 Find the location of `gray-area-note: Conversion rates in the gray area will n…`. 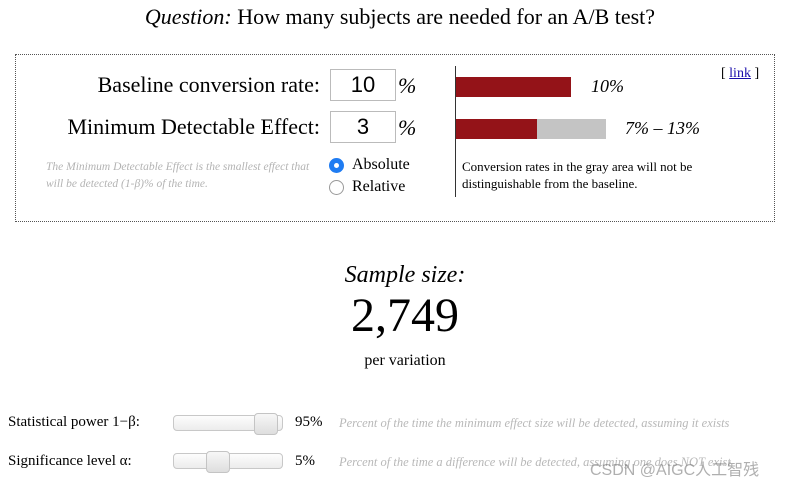

gray-area-note: Conversion rates in the gray area will n… is located at coordinates (577, 175).